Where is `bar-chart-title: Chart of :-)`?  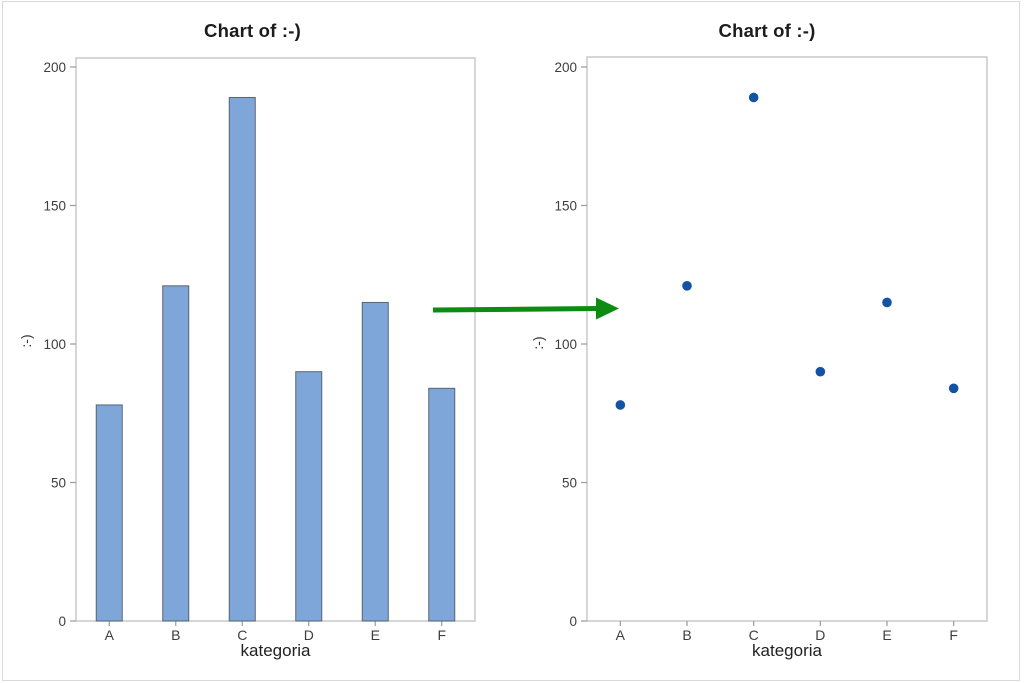 bar-chart-title: Chart of :-) is located at coordinates (252, 30).